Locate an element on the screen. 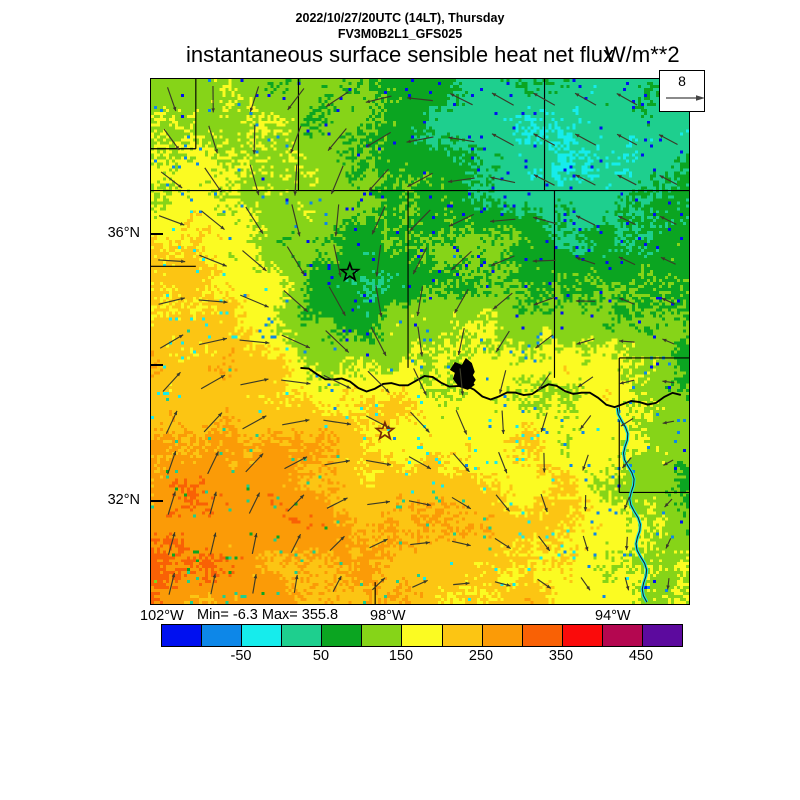  lon-tick-98w: 98°W is located at coordinates (388, 616).